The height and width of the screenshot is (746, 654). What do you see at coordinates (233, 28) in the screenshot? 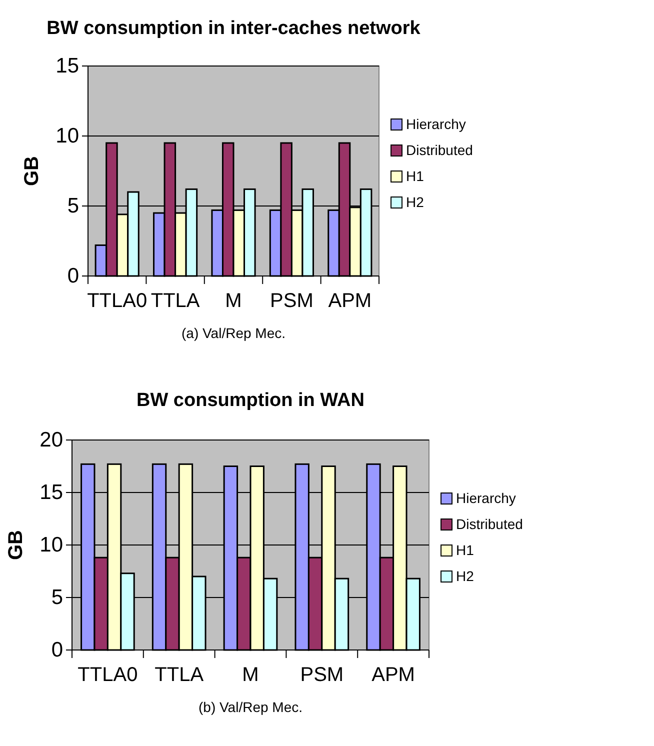
I see `chart-title: BW consumption in inter-caches network` at bounding box center [233, 28].